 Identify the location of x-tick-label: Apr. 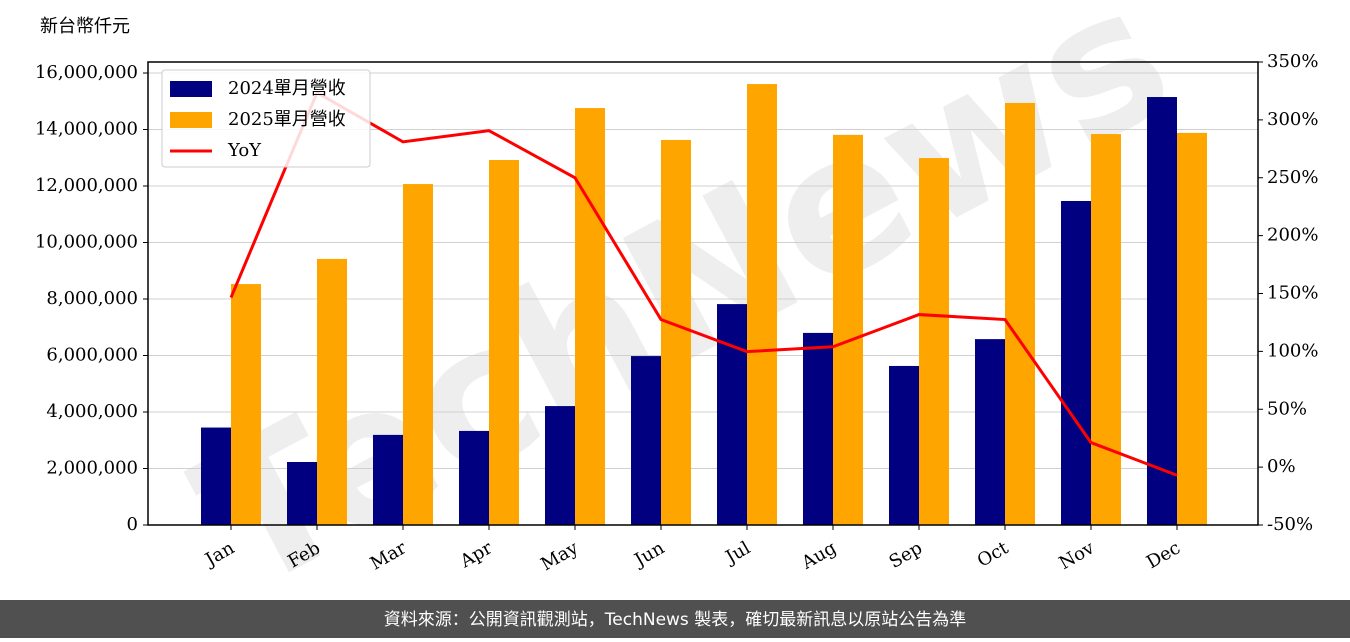
(476, 554).